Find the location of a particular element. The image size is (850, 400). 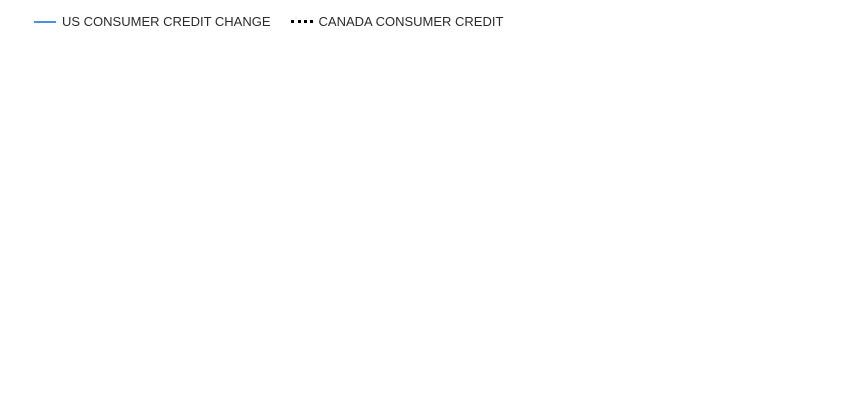

right-tick-label: 760000 is located at coordinates (786, 54).